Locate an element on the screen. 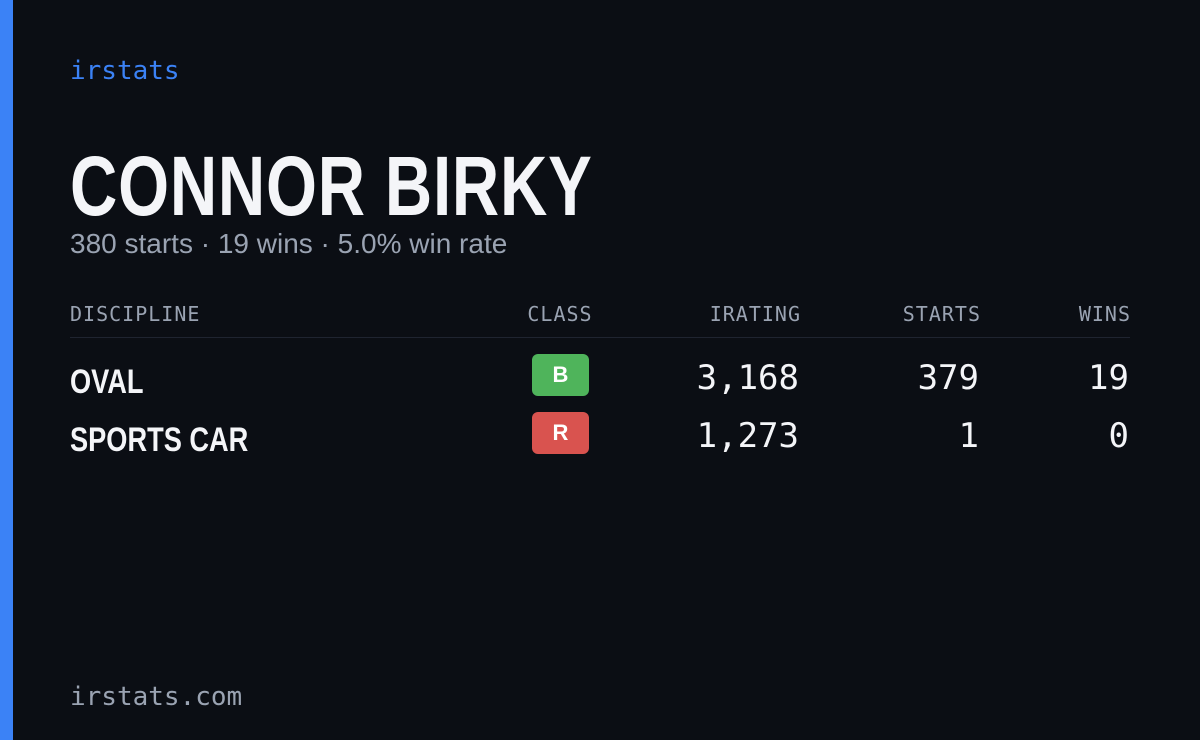  starts: 1 is located at coordinates (968, 436).